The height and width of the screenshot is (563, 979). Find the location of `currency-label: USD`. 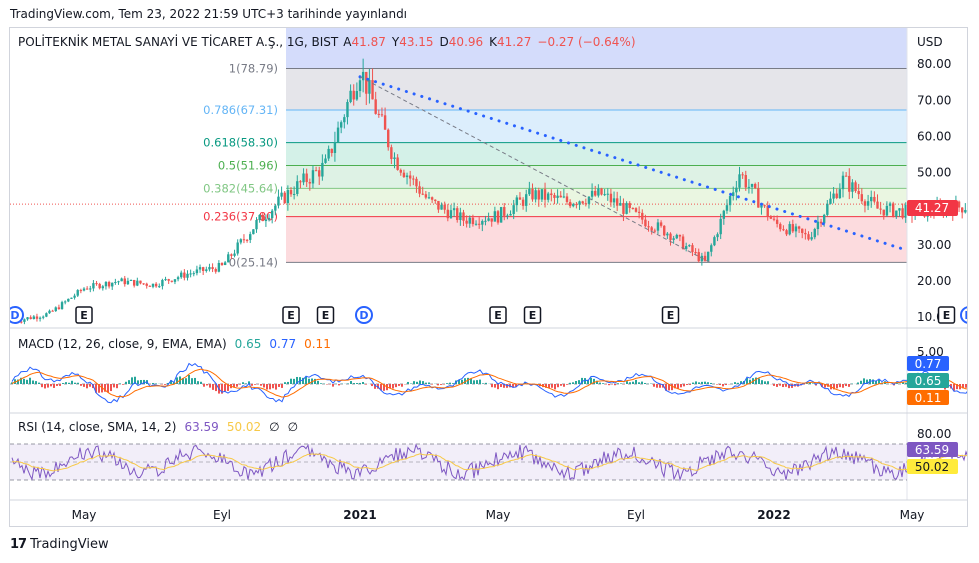

currency-label: USD is located at coordinates (930, 42).